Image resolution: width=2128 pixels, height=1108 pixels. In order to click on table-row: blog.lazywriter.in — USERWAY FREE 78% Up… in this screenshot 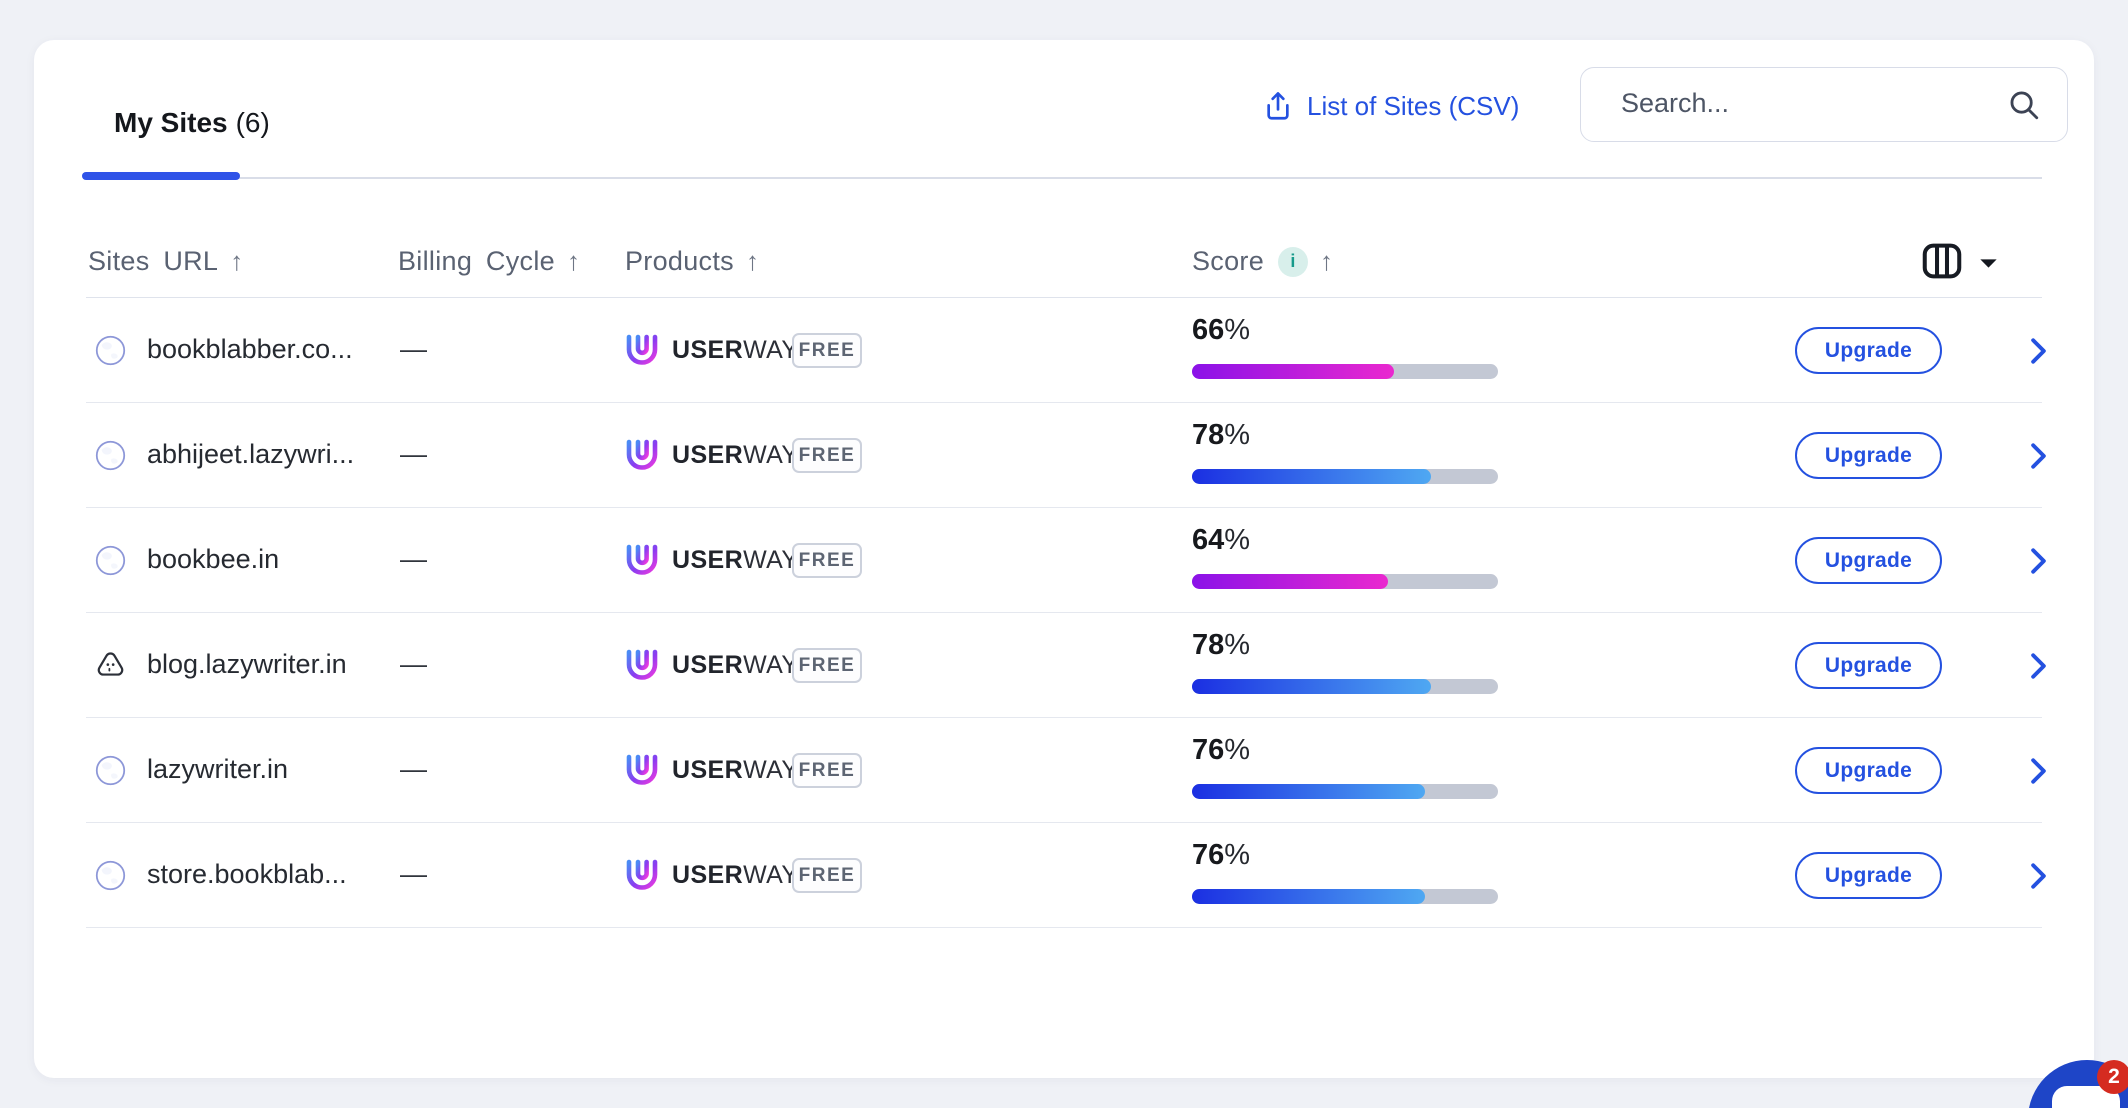, I will do `click(1066, 665)`.